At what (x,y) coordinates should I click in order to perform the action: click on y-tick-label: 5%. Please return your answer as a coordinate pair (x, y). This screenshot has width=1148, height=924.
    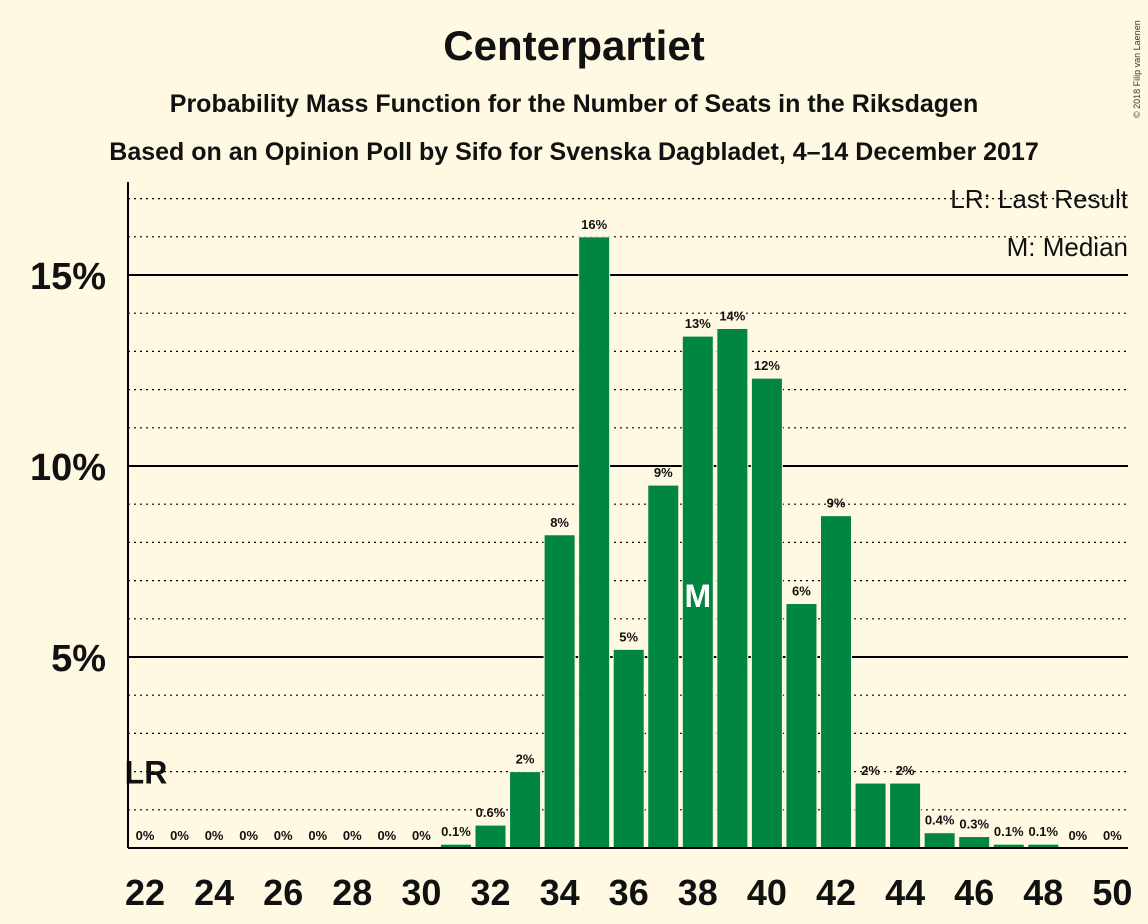
    Looking at the image, I should click on (78, 659).